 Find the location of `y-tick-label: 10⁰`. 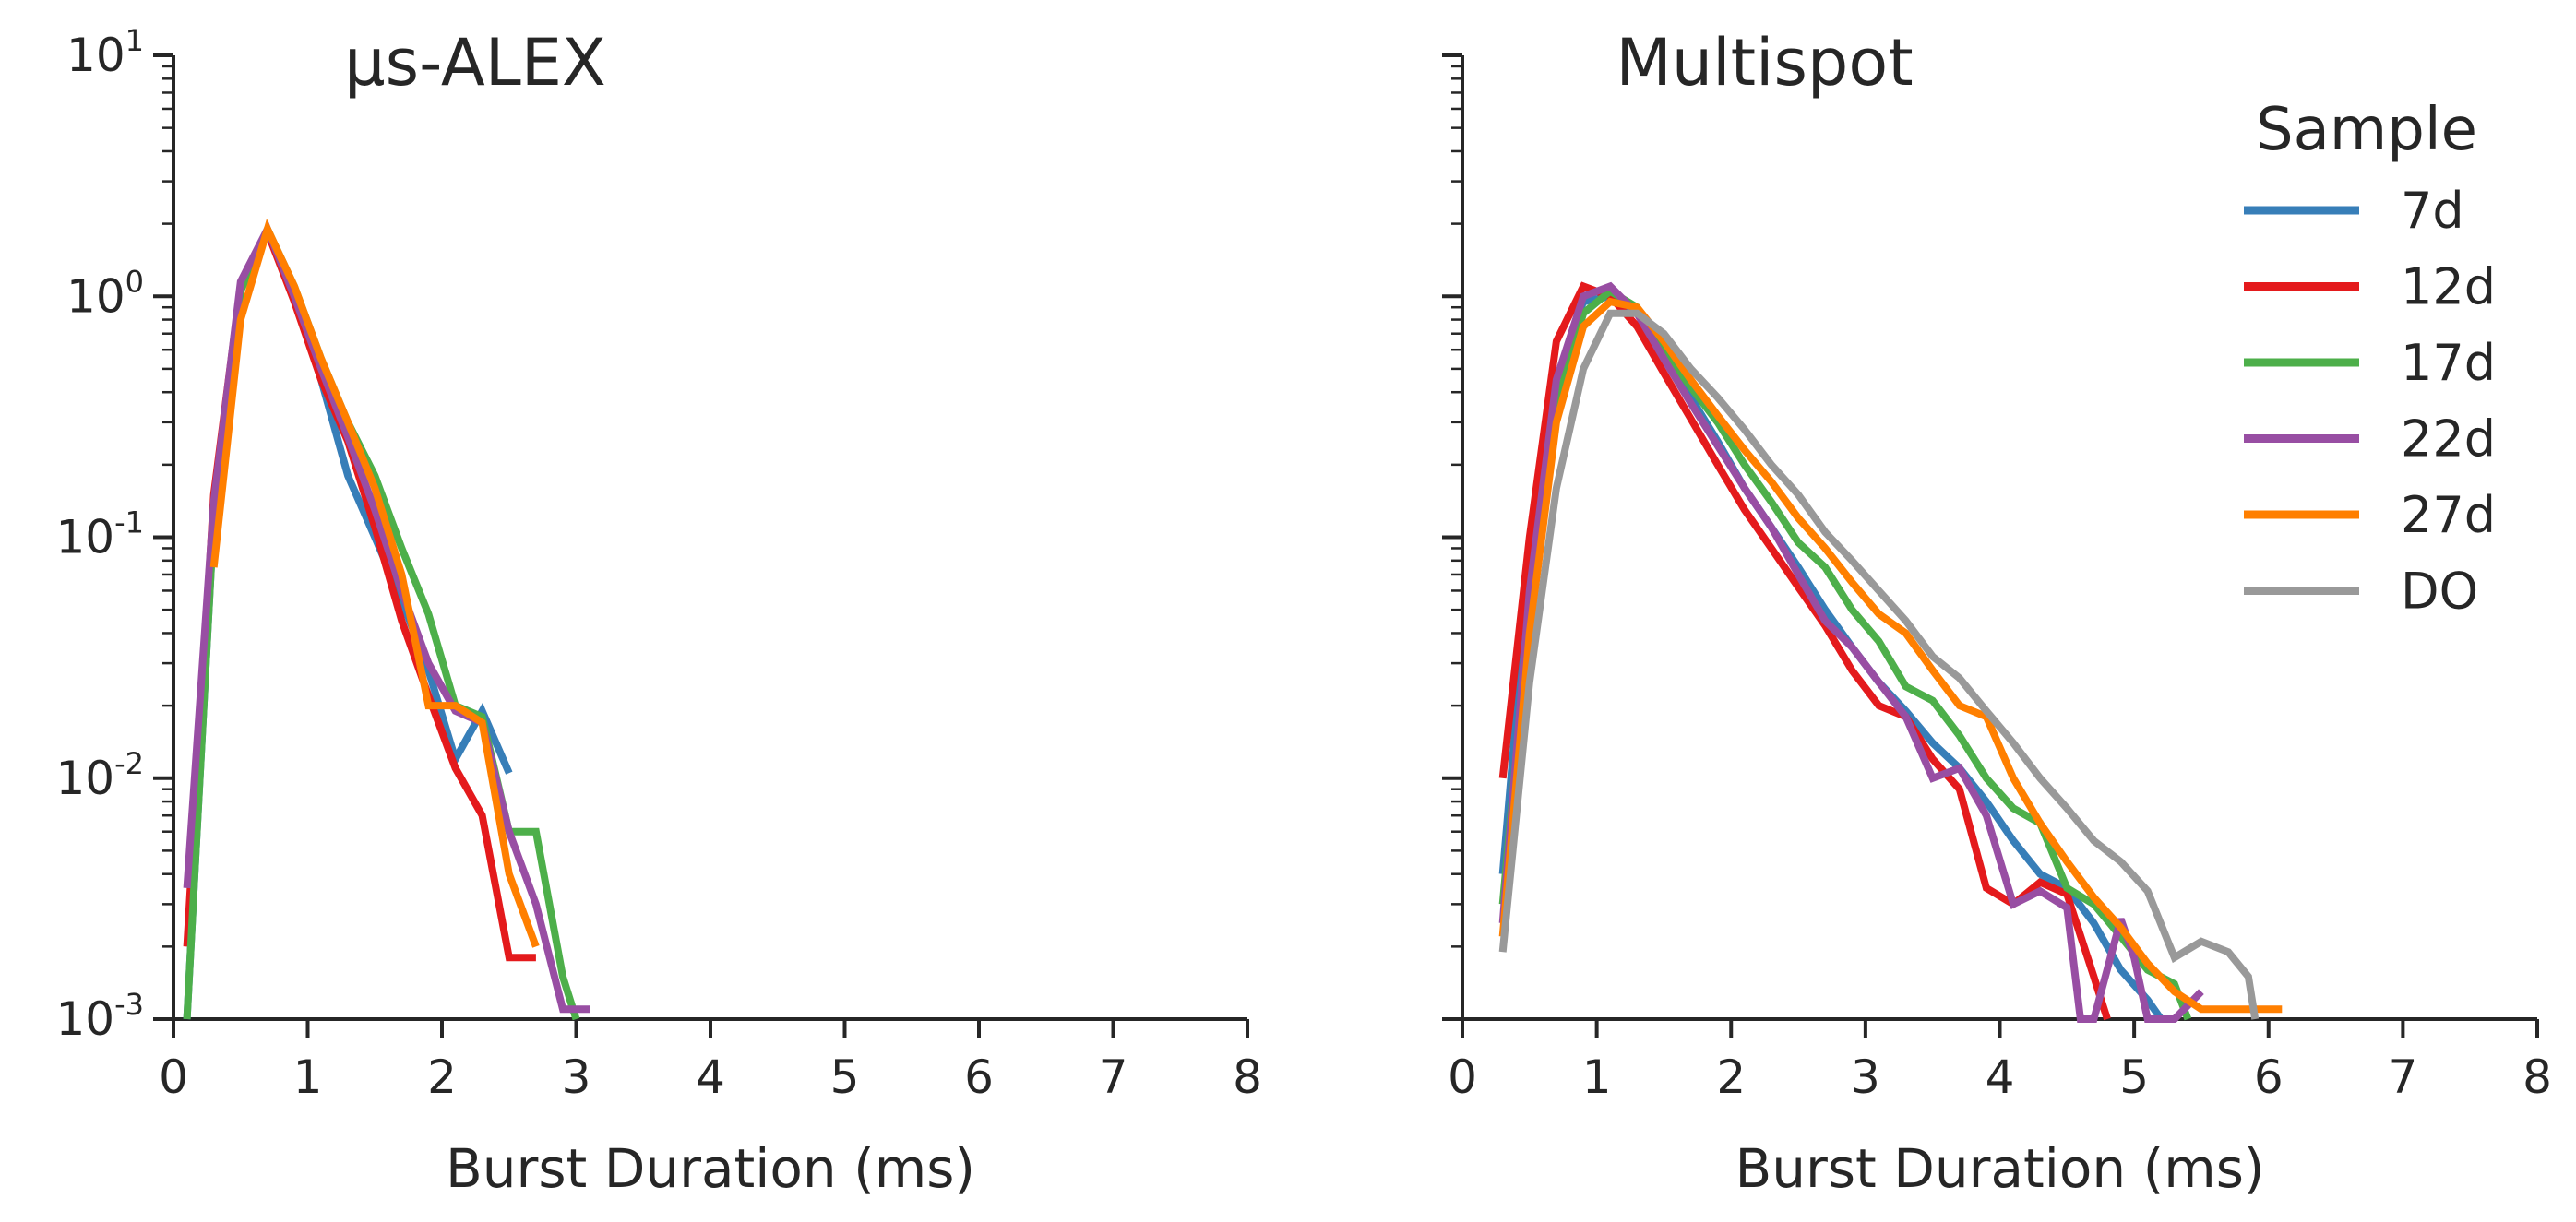

y-tick-label: 10⁰ is located at coordinates (105, 293).